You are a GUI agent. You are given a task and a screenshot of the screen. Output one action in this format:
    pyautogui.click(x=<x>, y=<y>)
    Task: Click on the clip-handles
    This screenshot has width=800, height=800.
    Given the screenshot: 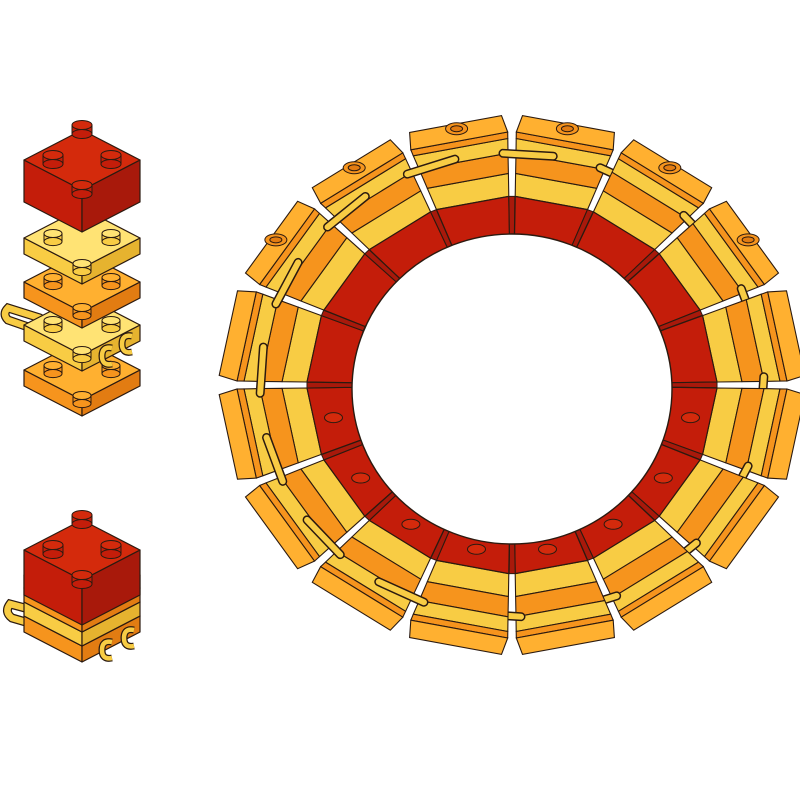 What is the action you would take?
    pyautogui.click(x=115, y=350)
    